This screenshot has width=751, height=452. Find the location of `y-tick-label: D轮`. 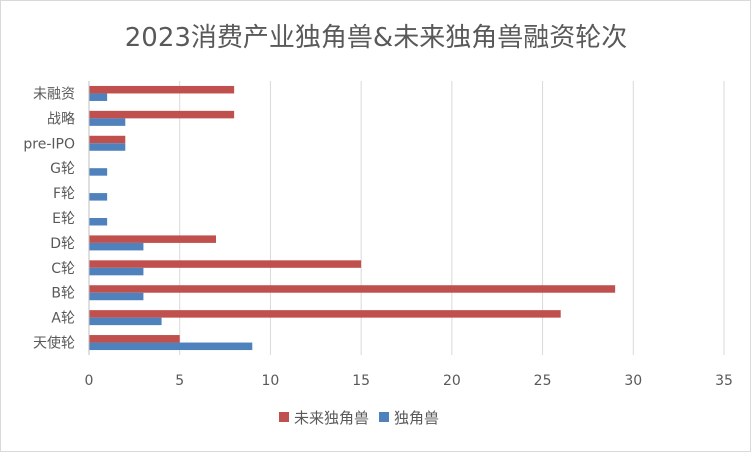

y-tick-label: D轮 is located at coordinates (62, 244).